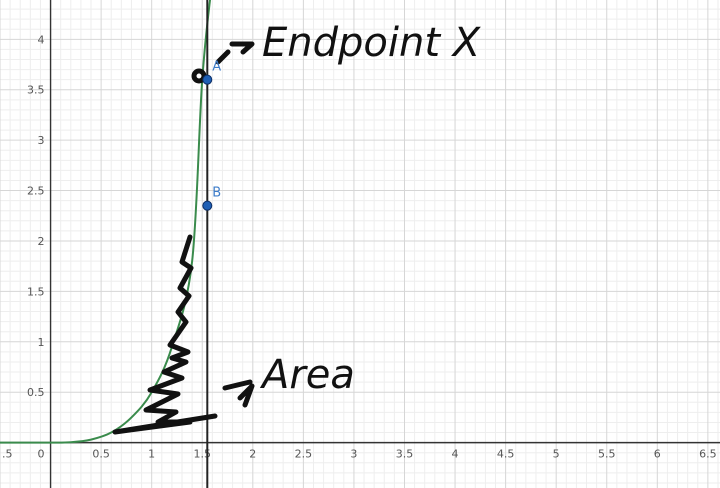 The width and height of the screenshot is (720, 488). Describe the element at coordinates (7, 454) in the screenshot. I see `x-tick-label-edge: .5` at that location.